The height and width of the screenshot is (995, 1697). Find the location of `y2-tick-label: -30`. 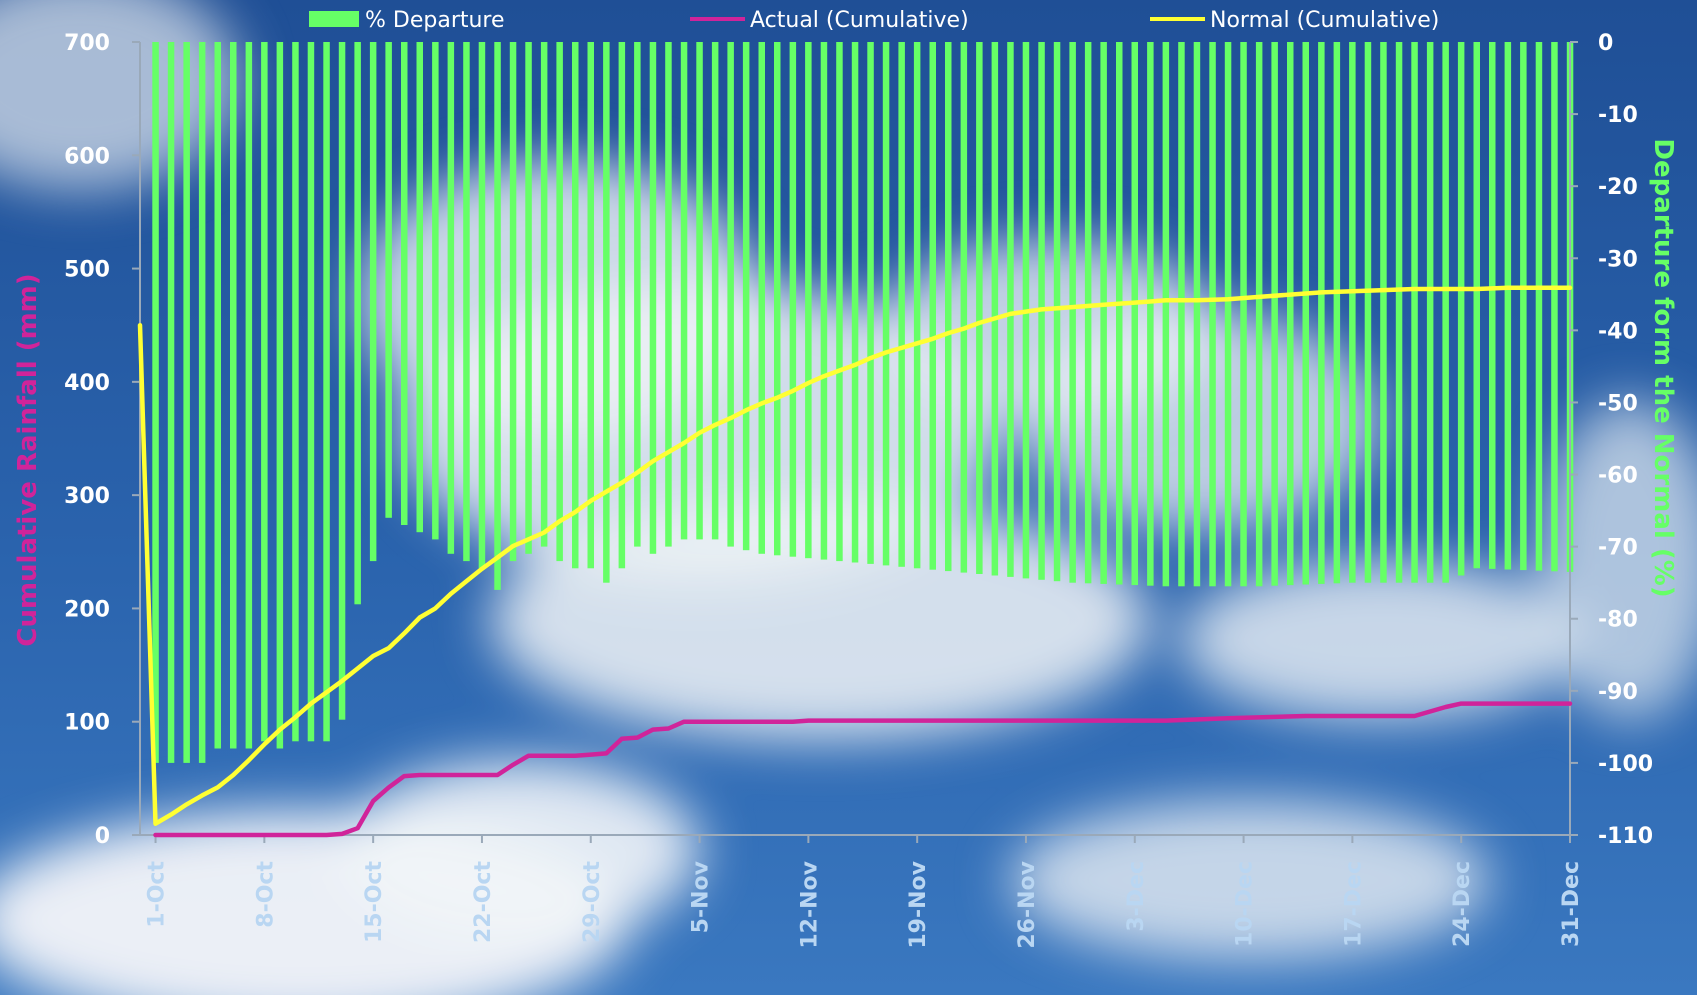

y2-tick-label: -30 is located at coordinates (1618, 259).